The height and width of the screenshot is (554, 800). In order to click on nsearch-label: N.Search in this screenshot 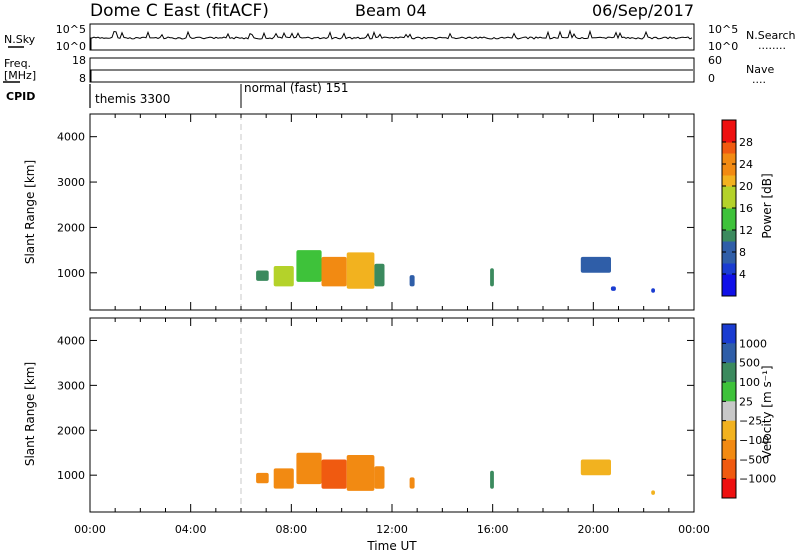, I will do `click(771, 35)`.